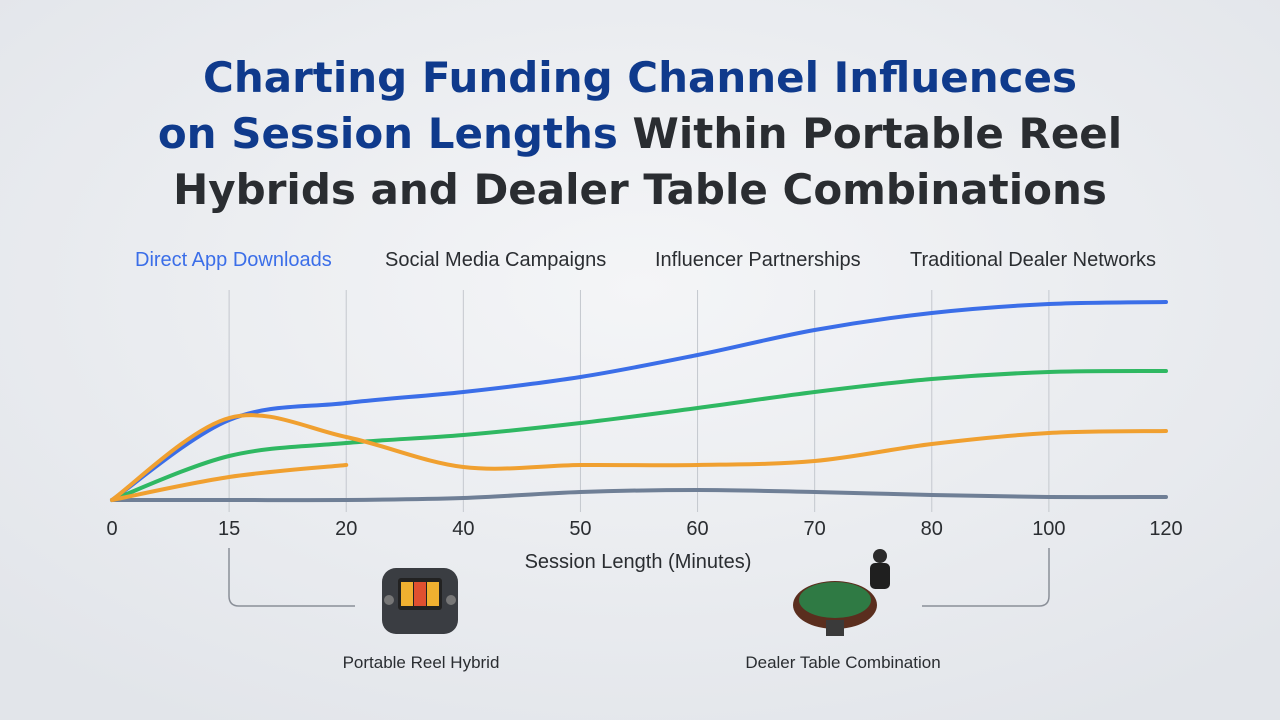  Describe the element at coordinates (1048, 529) in the screenshot. I see `x-tick-label: 100` at that location.